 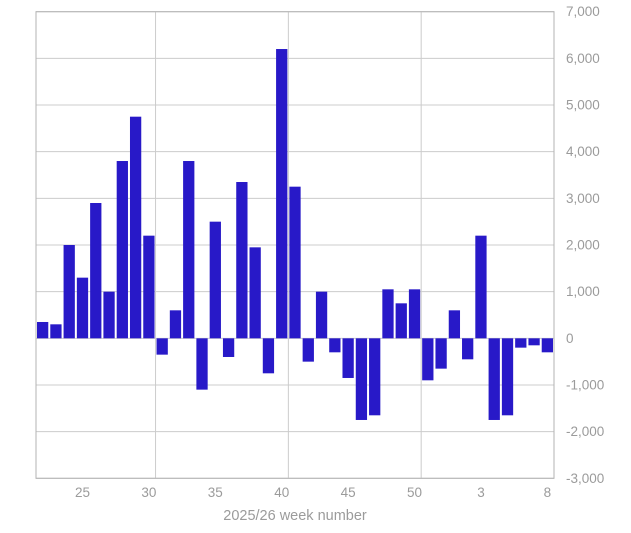 I want to click on y-tick-label: -1,000, so click(x=585, y=384).